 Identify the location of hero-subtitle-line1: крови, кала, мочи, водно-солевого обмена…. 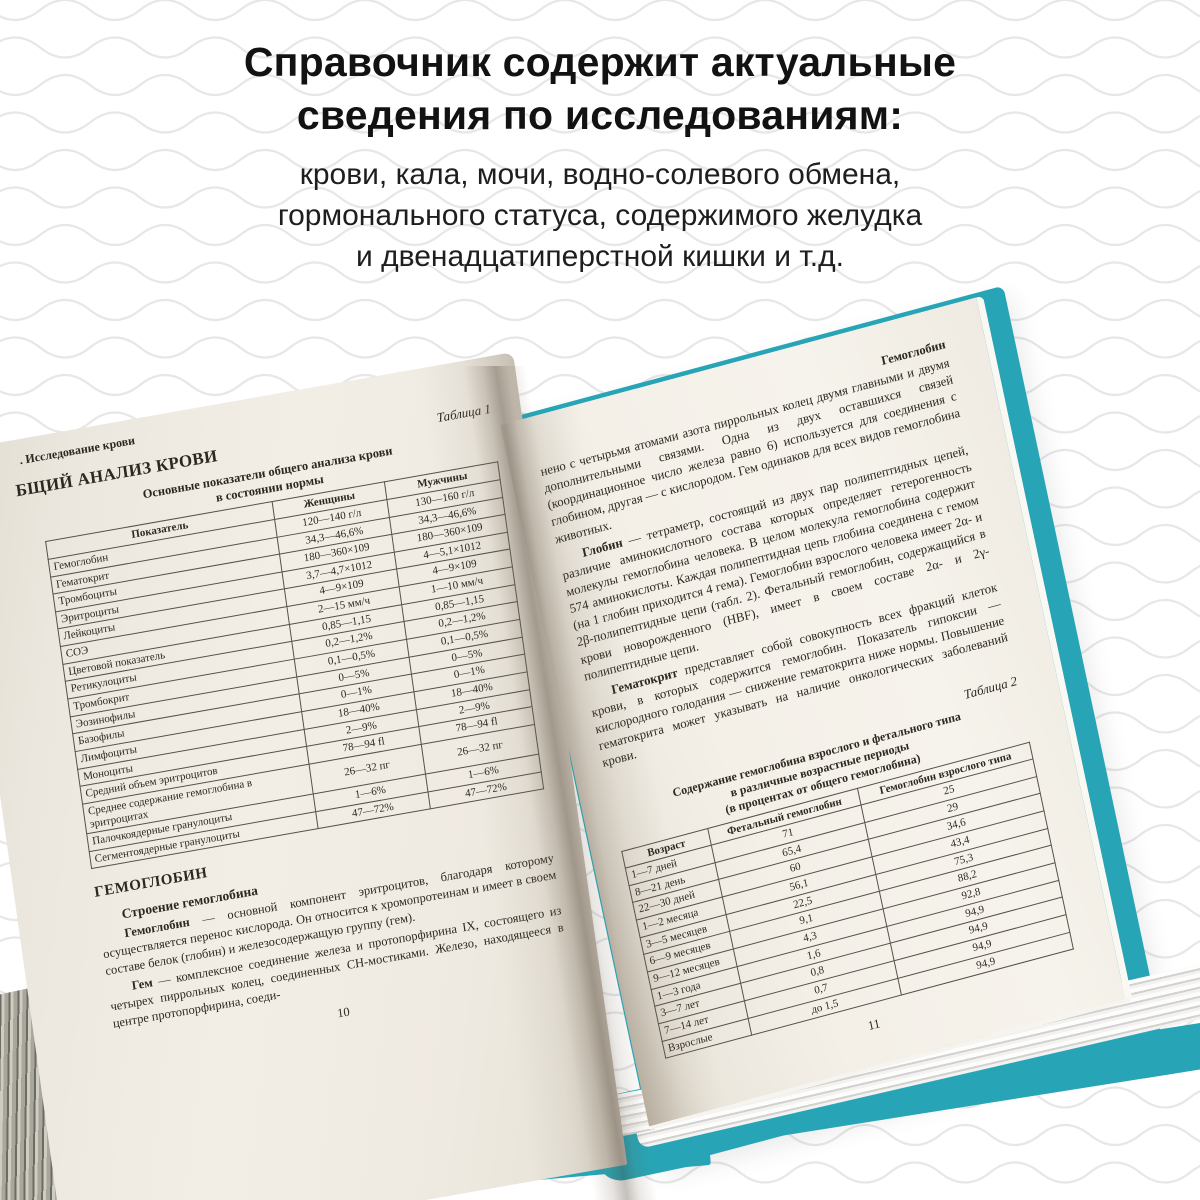
(600, 174).